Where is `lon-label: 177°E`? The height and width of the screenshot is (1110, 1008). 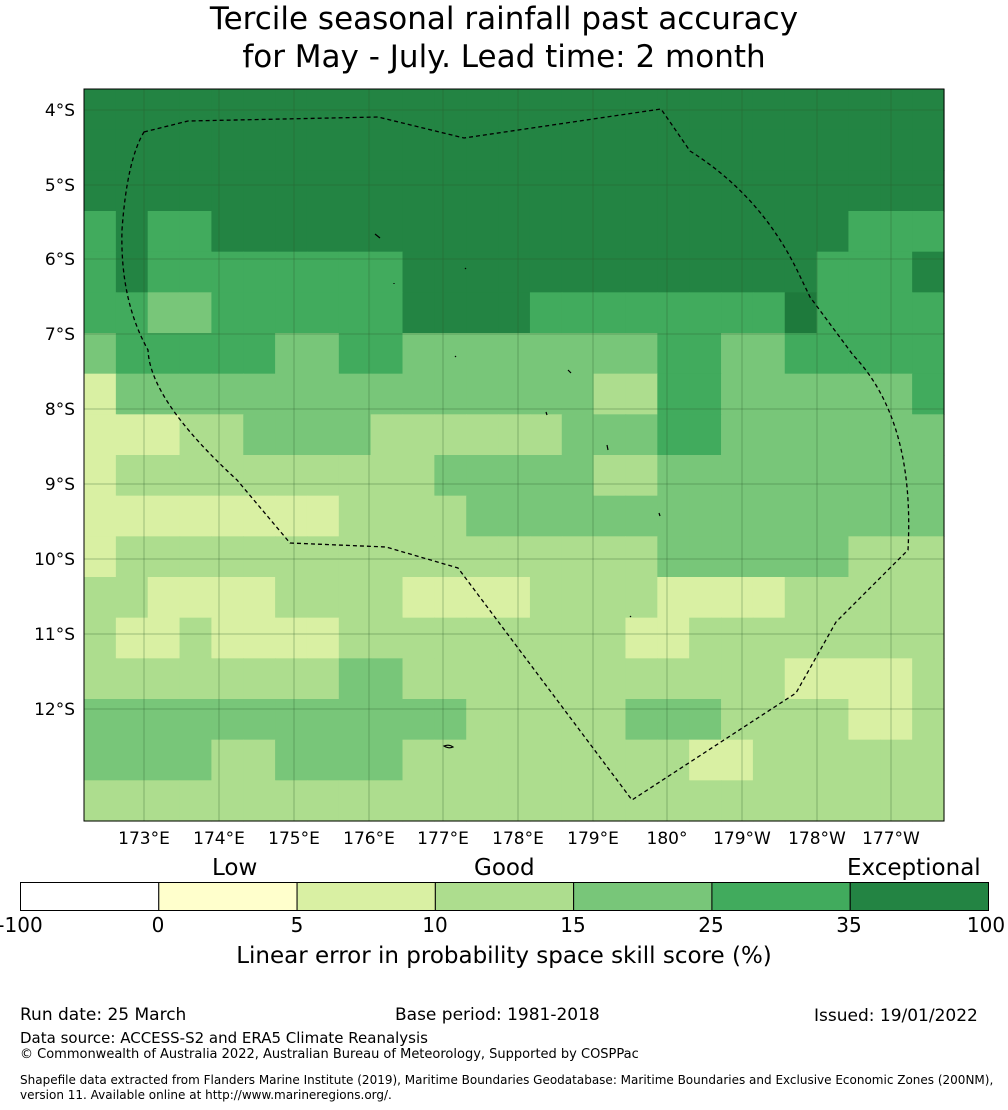
lon-label: 177°E is located at coordinates (443, 839).